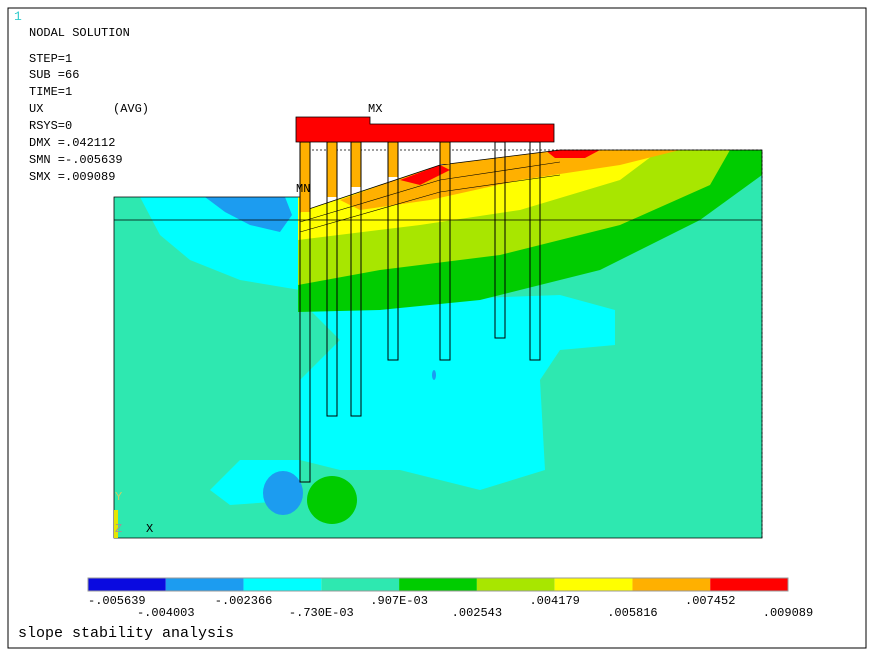 Image resolution: width=874 pixels, height=655 pixels. Describe the element at coordinates (425, 129) in the screenshot. I see `pile-cap` at that location.